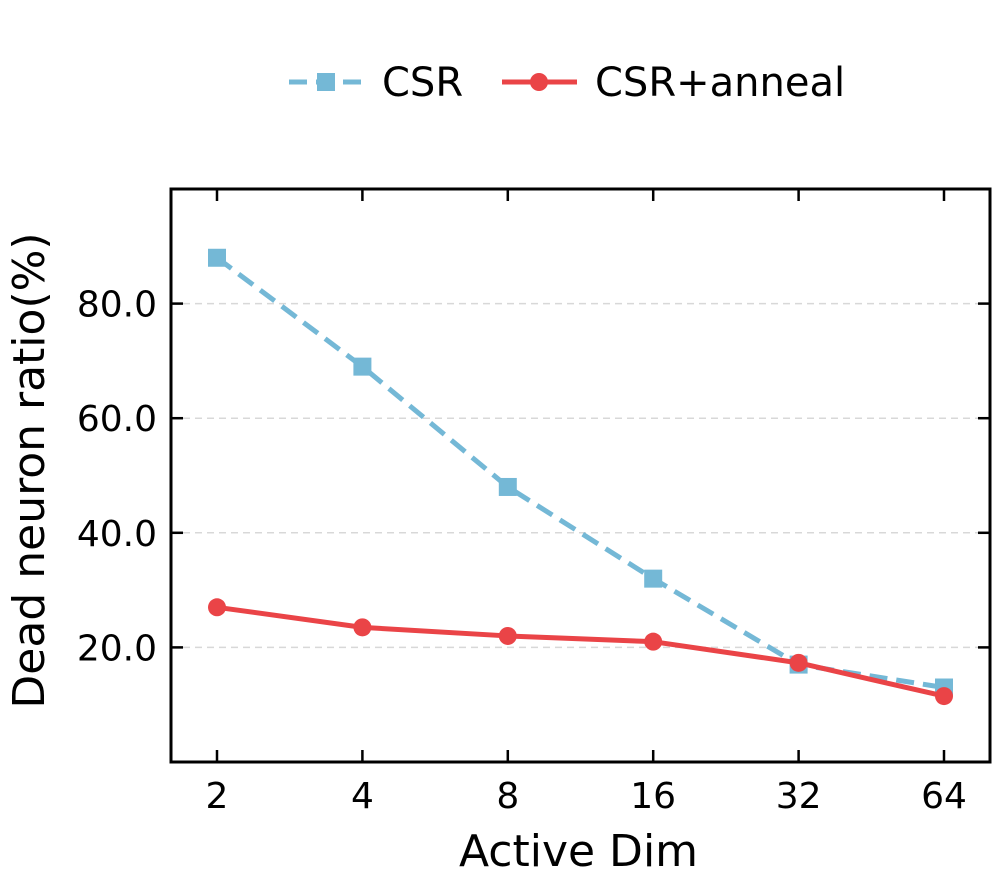  I want to click on series-line, so click(580, 651).